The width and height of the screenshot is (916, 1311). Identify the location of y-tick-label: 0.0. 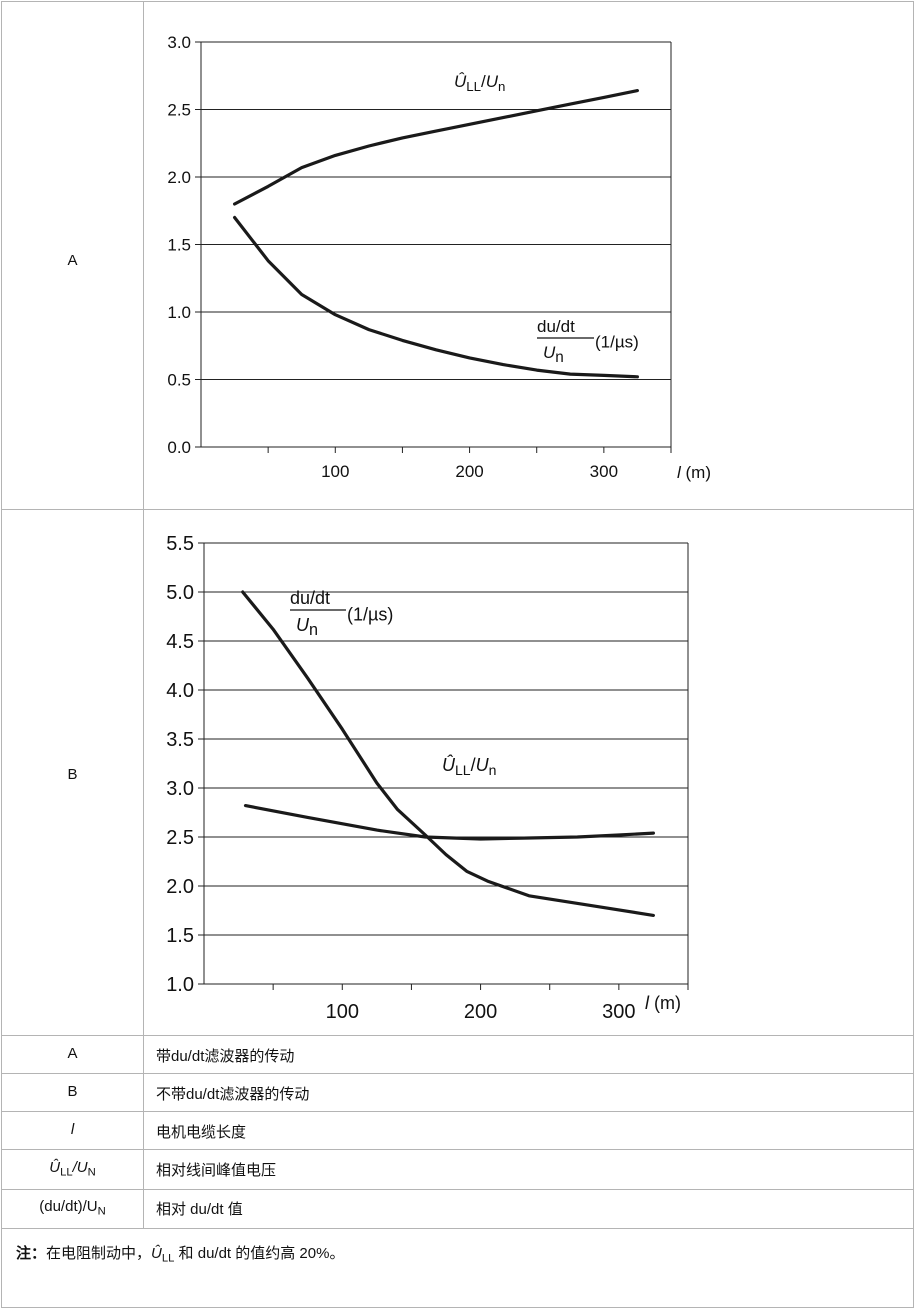
(179, 447).